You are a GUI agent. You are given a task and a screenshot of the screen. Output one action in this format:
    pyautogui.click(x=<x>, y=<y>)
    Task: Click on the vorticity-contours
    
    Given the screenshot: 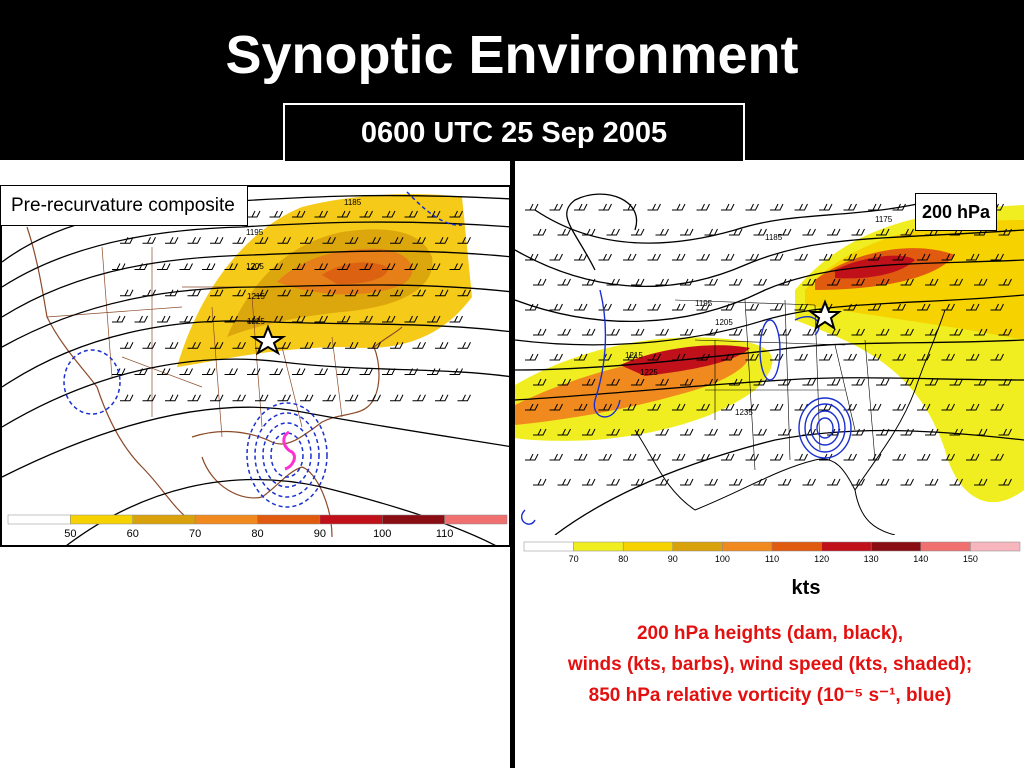 What is the action you would take?
    pyautogui.click(x=686, y=407)
    